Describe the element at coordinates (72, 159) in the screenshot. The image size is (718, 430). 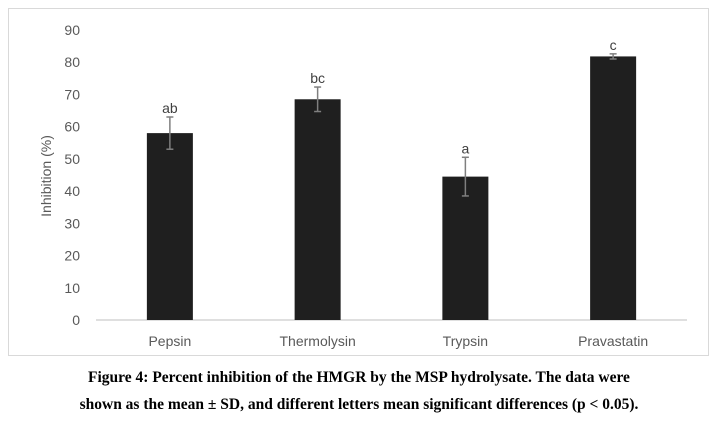
I see `y-tick-label: 50` at that location.